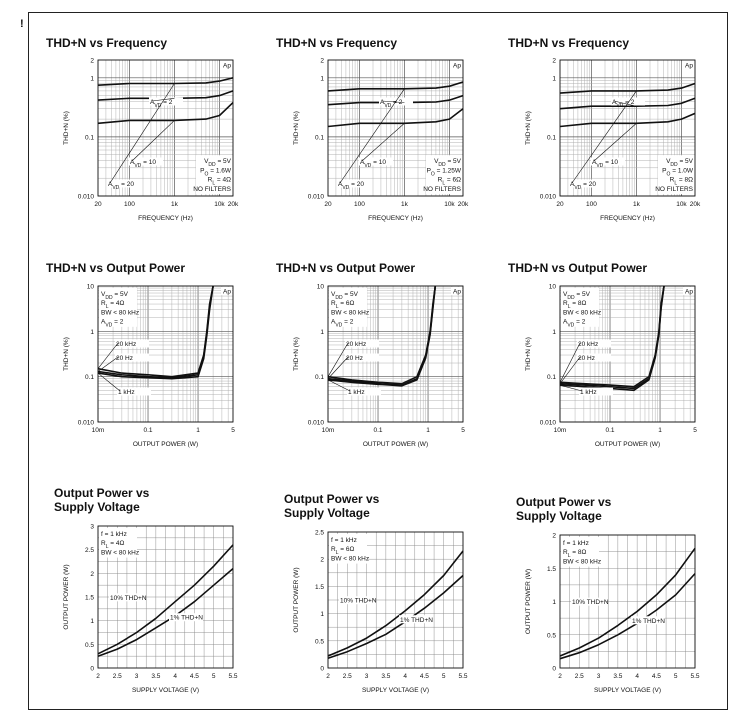 The image size is (750, 718). Describe the element at coordinates (367, 676) in the screenshot. I see `x-tick-label: 3` at that location.